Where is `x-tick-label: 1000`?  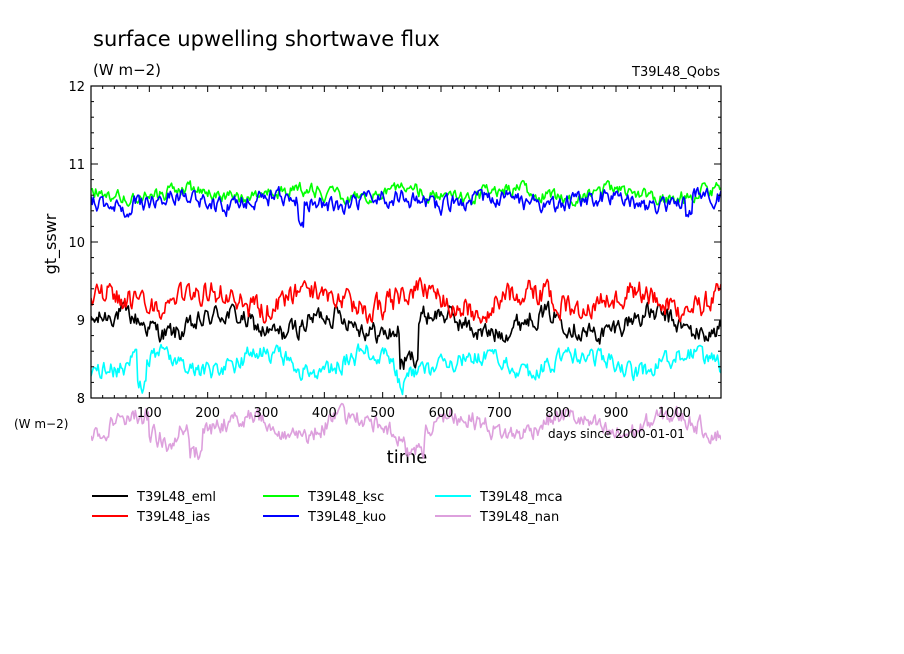 x-tick-label: 1000 is located at coordinates (674, 413).